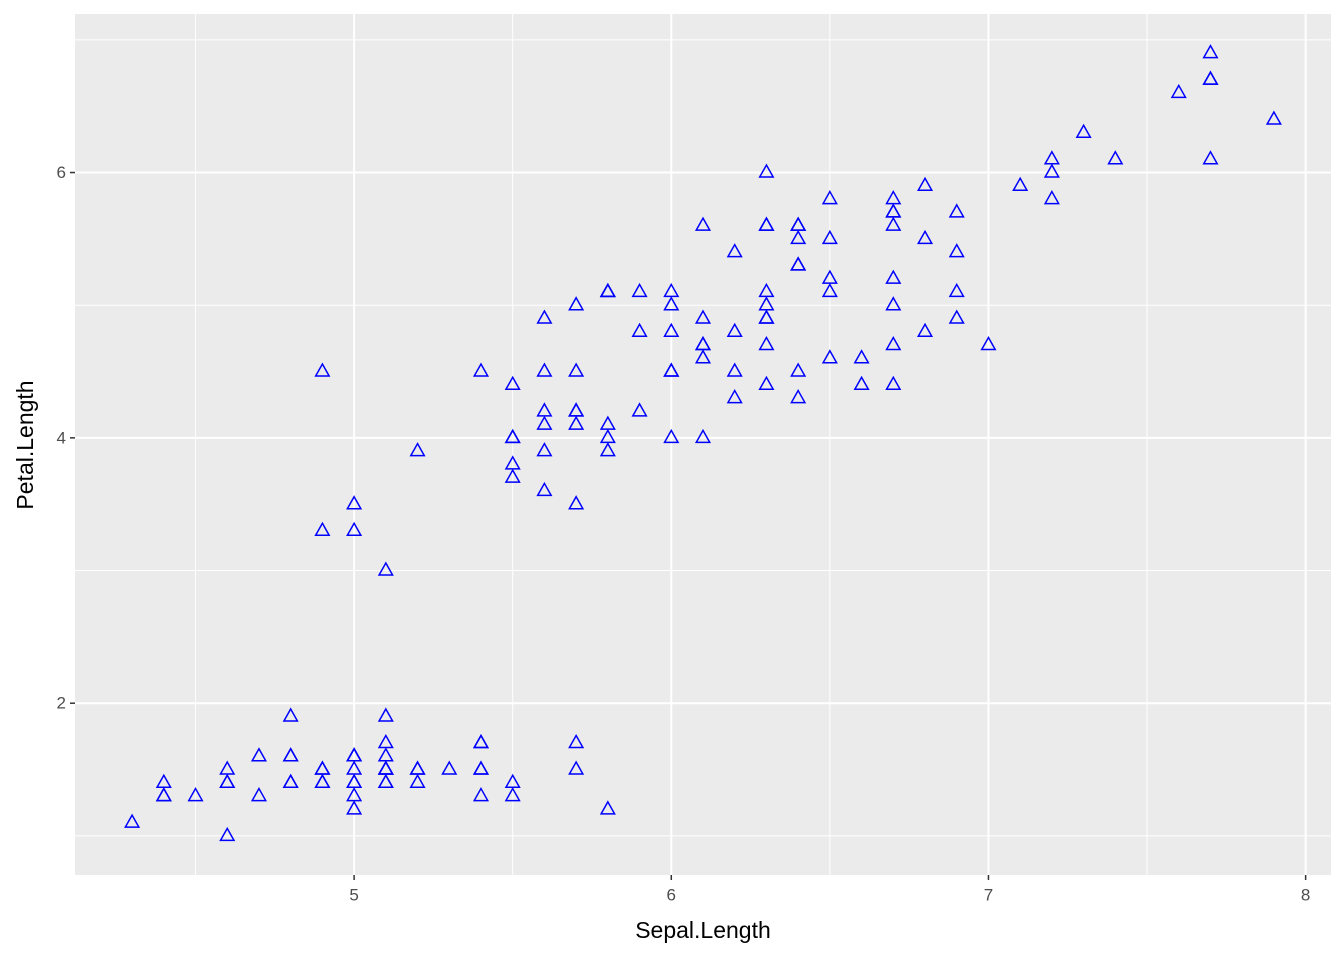 The width and height of the screenshot is (1344, 965). What do you see at coordinates (703, 930) in the screenshot?
I see `x-axis-title: Sepal.Length` at bounding box center [703, 930].